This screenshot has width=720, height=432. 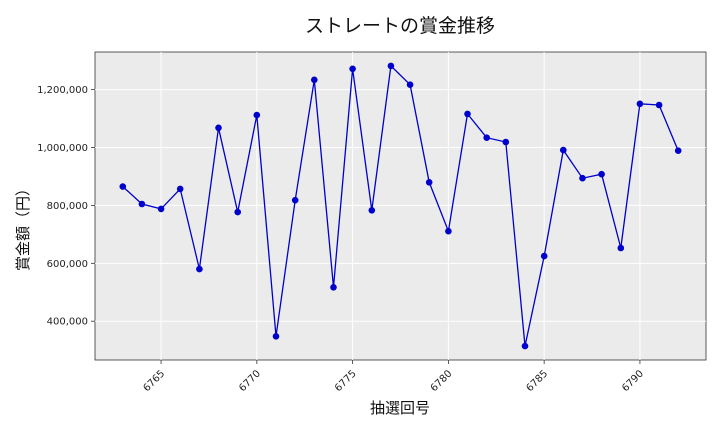 What do you see at coordinates (67, 322) in the screenshot?
I see `y-tick-label: 400,000` at bounding box center [67, 322].